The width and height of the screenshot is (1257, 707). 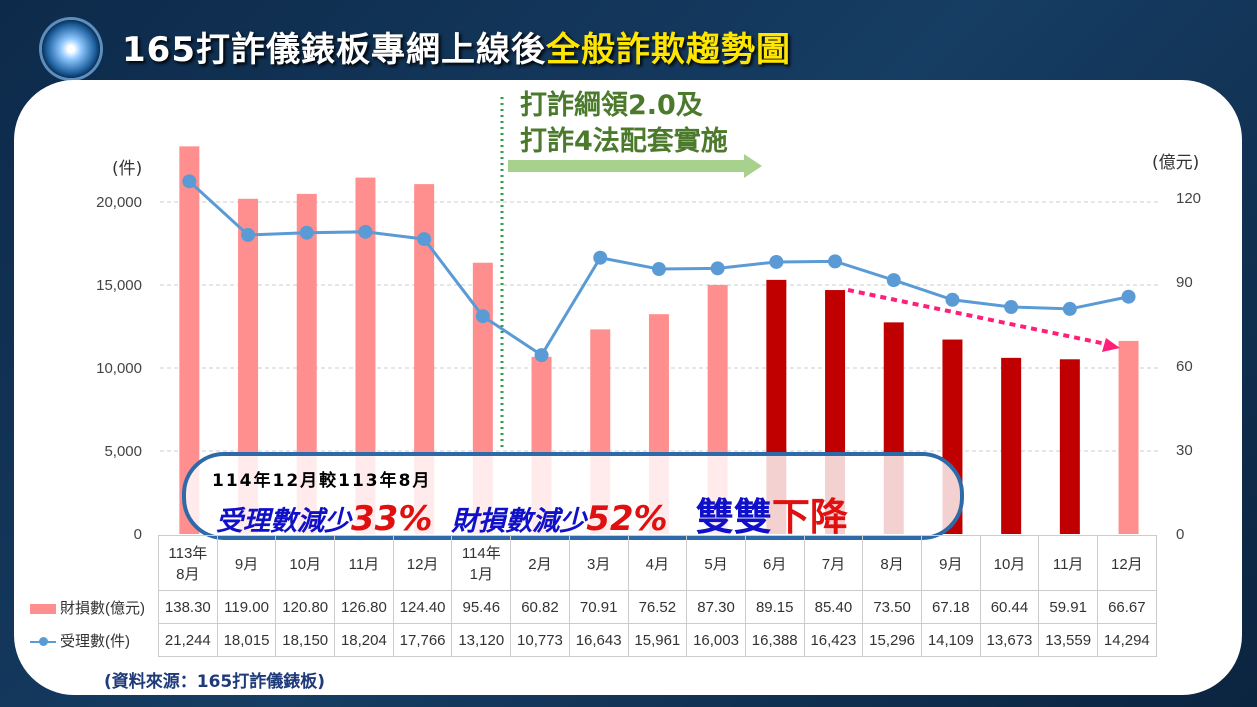 What do you see at coordinates (774, 563) in the screenshot?
I see `category-cell: 6月` at bounding box center [774, 563].